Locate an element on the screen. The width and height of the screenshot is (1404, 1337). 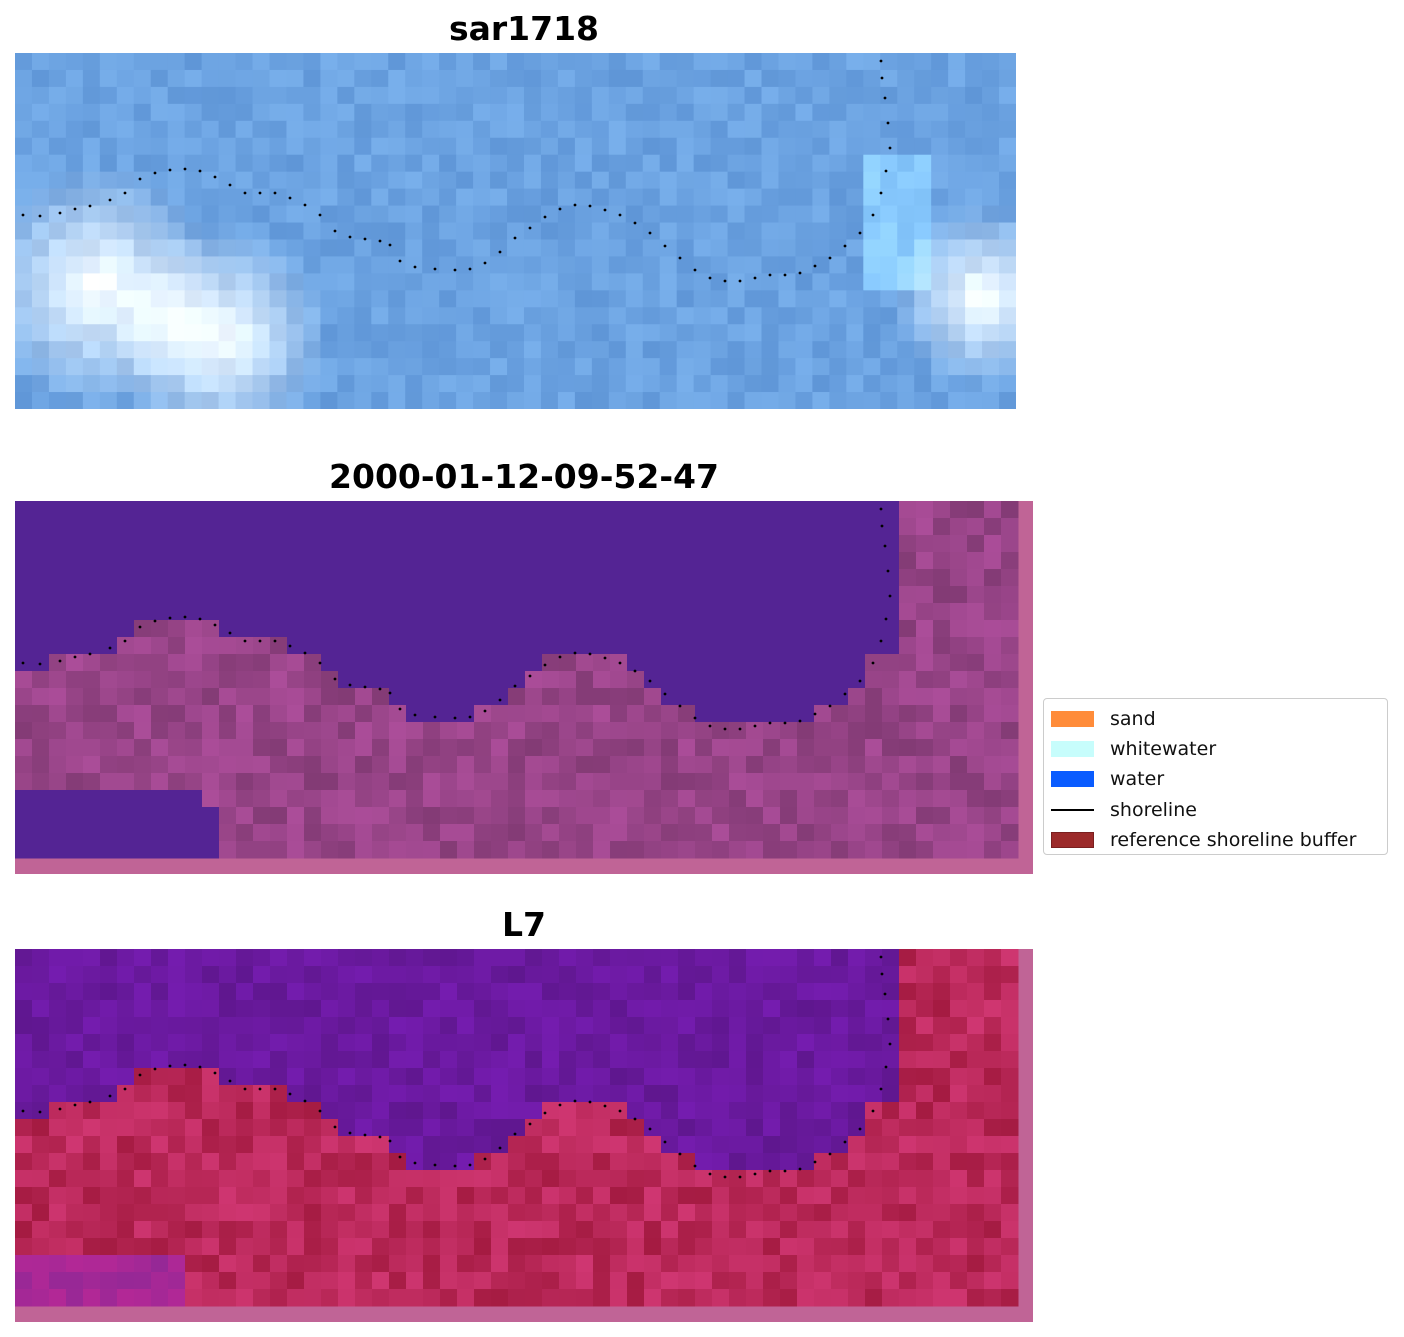
legend-item-whitewater: whitewater is located at coordinates (1215, 749).